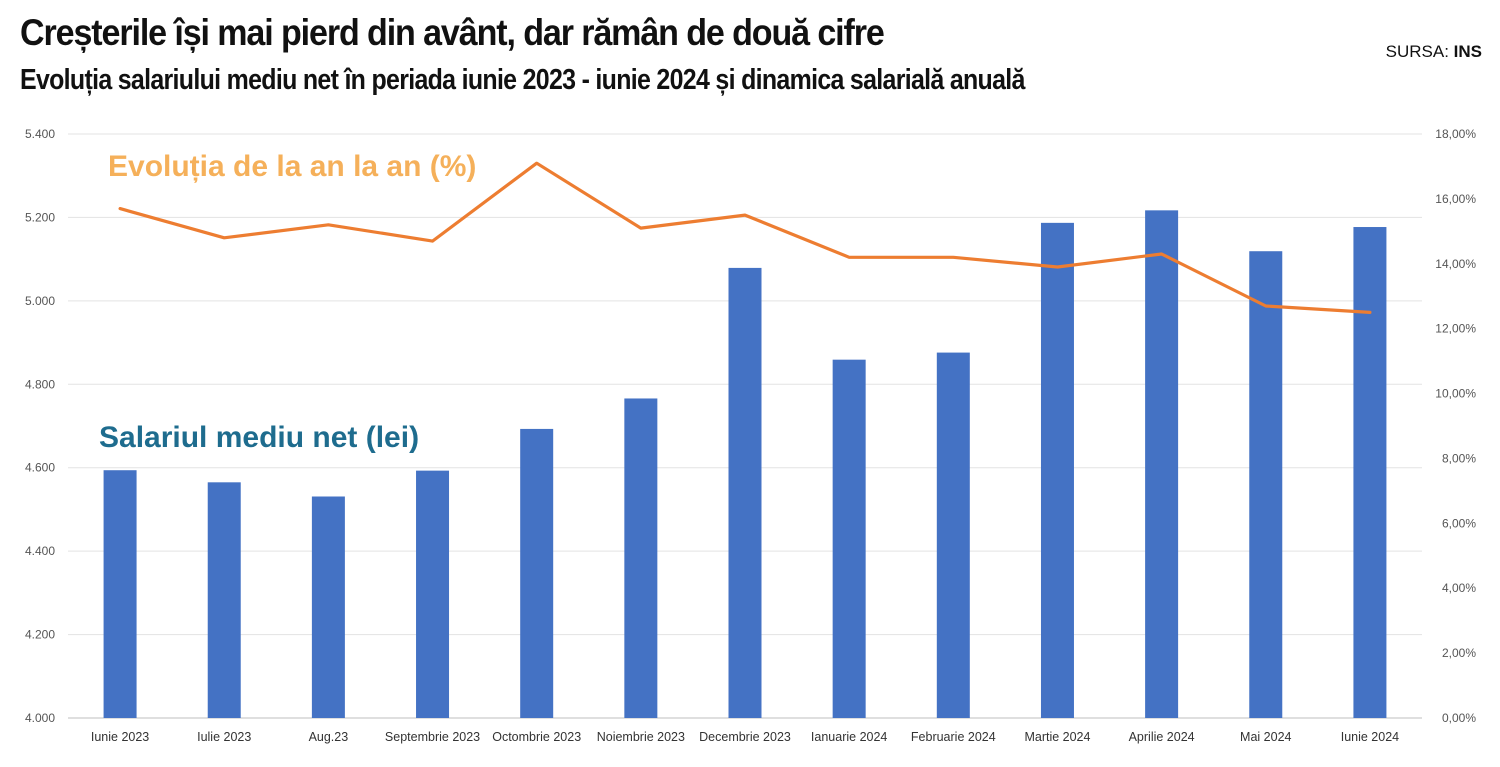  I want to click on category-label: Iunie 2024, so click(1370, 737).